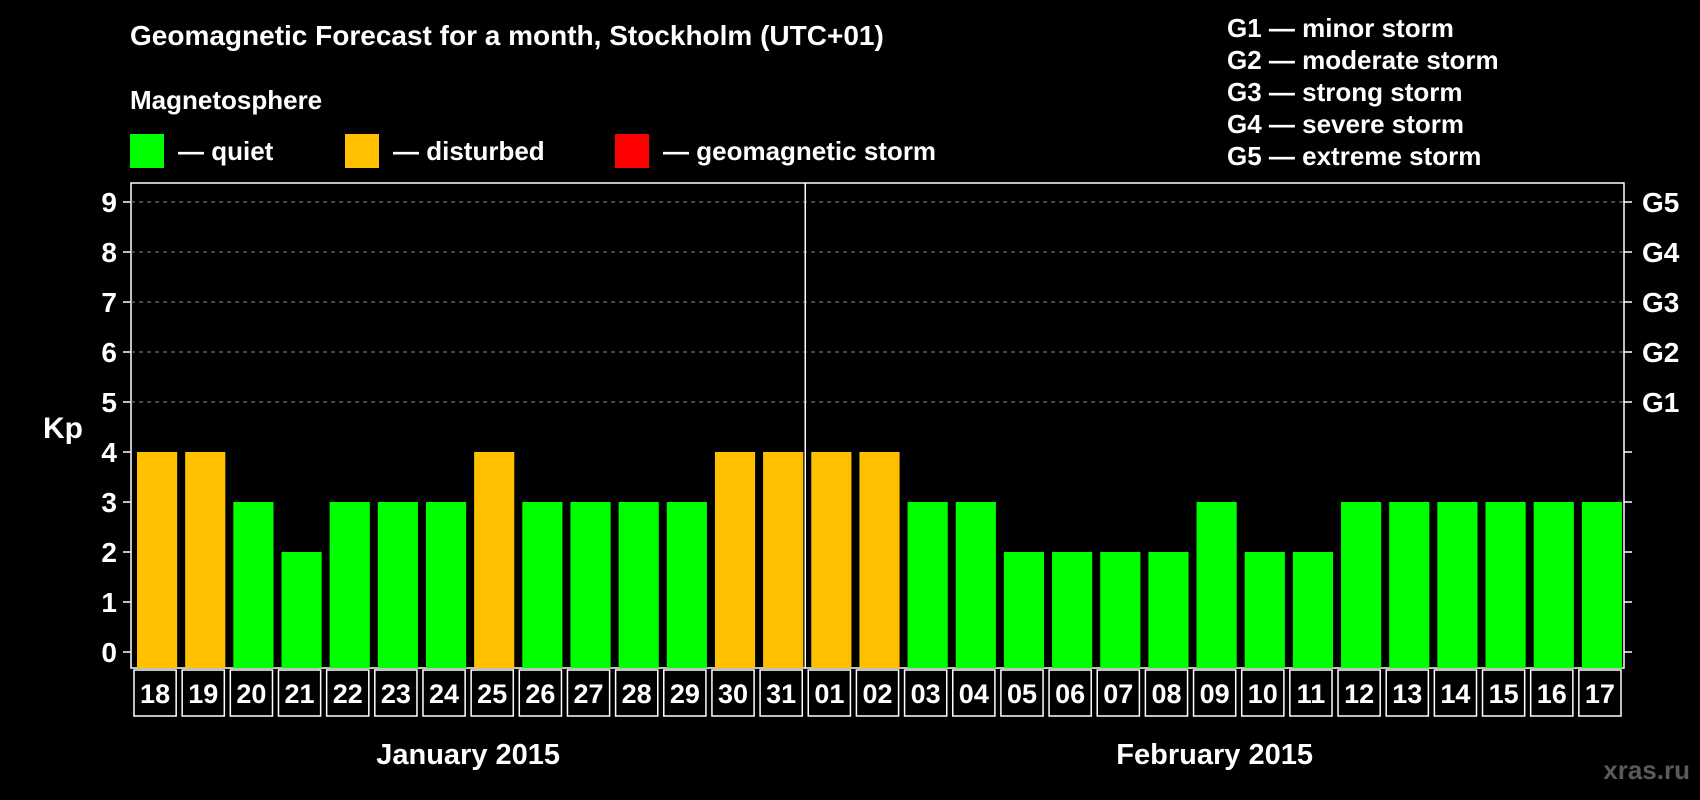  I want to click on legend-item-quiet: — quiet, so click(201, 151).